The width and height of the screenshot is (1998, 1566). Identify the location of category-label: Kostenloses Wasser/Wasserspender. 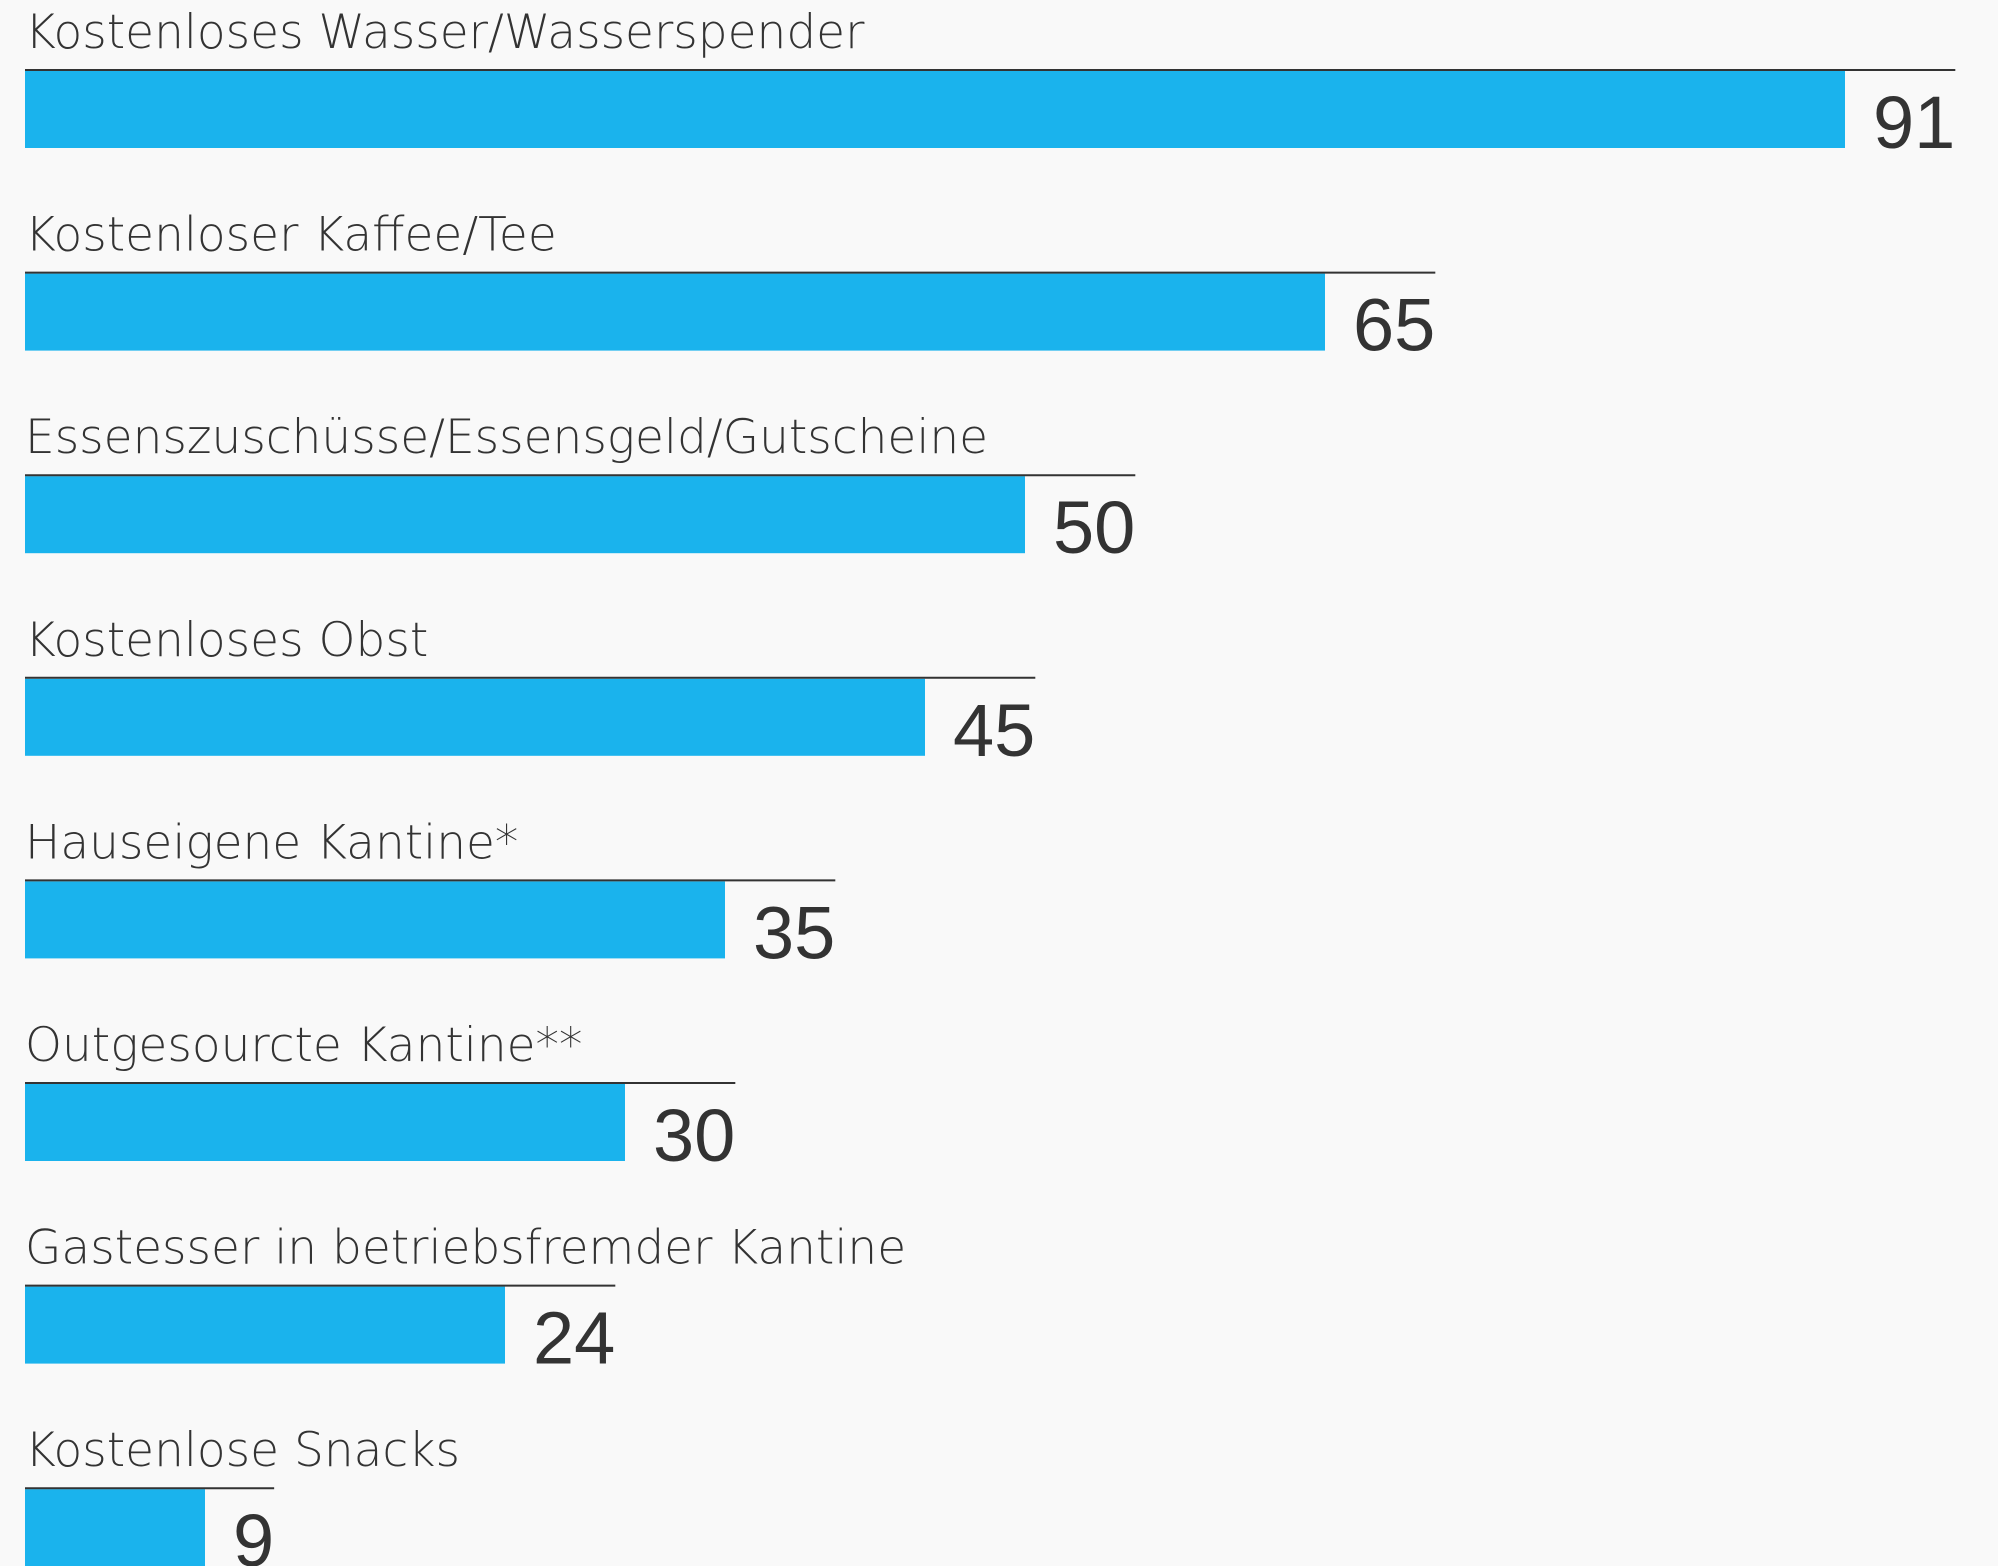
(445, 32).